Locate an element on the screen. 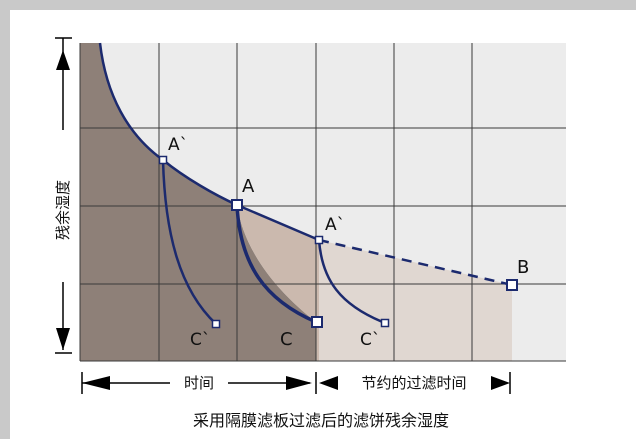 The height and width of the screenshot is (439, 636). x-time-label: 时间 is located at coordinates (199, 383).